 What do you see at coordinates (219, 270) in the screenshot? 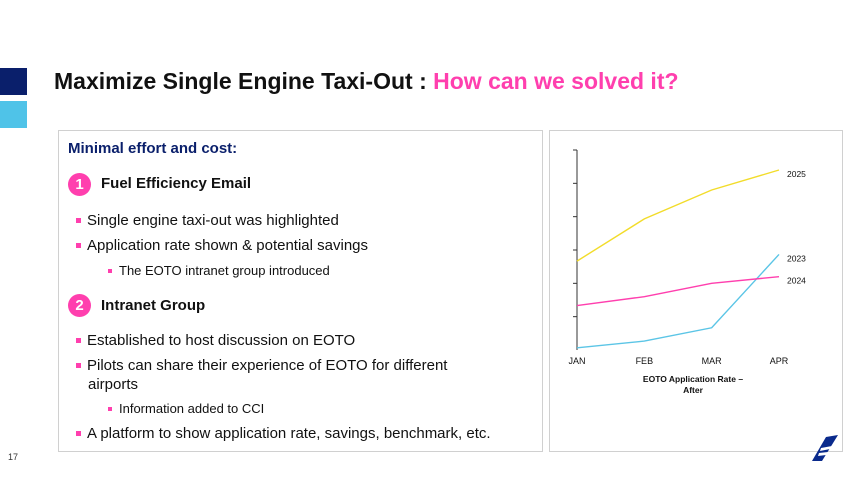
I see `sub-bullet-item: The EOTO intranet group introduced` at bounding box center [219, 270].